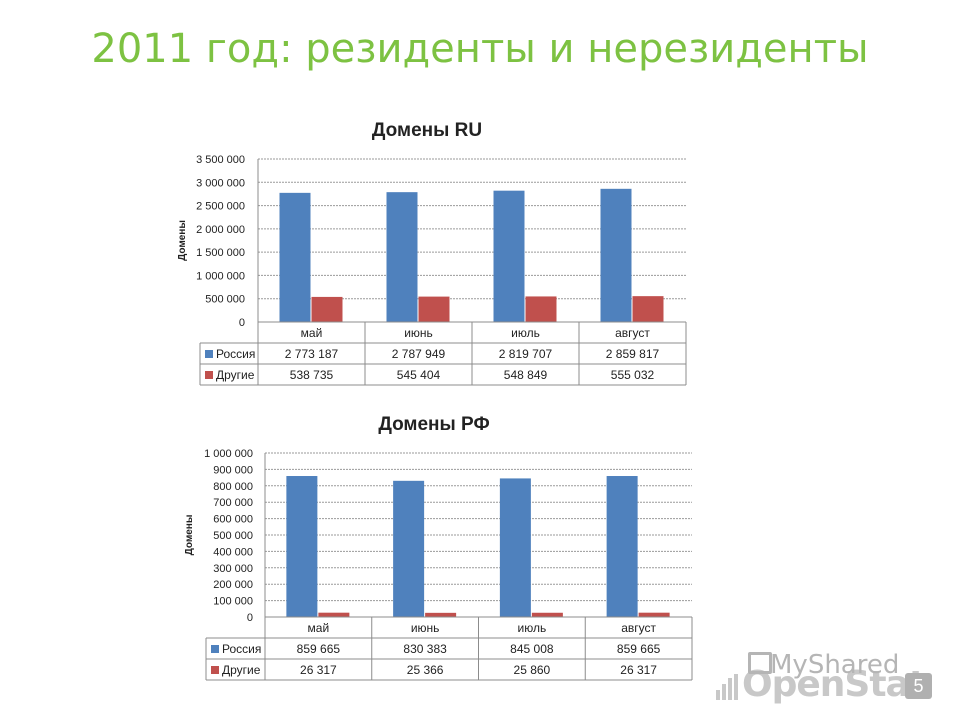  Describe the element at coordinates (427, 130) in the screenshot. I see `chart-title: Домены RU` at that location.